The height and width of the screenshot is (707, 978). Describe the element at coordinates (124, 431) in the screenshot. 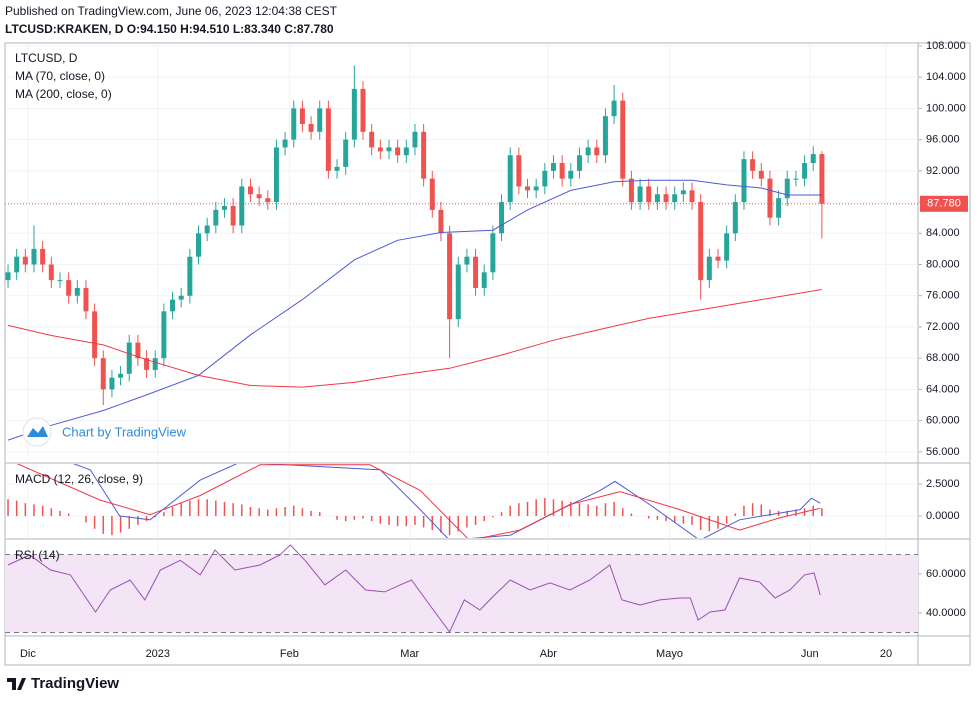

I see `watermark-text: Chart by TradingView` at that location.